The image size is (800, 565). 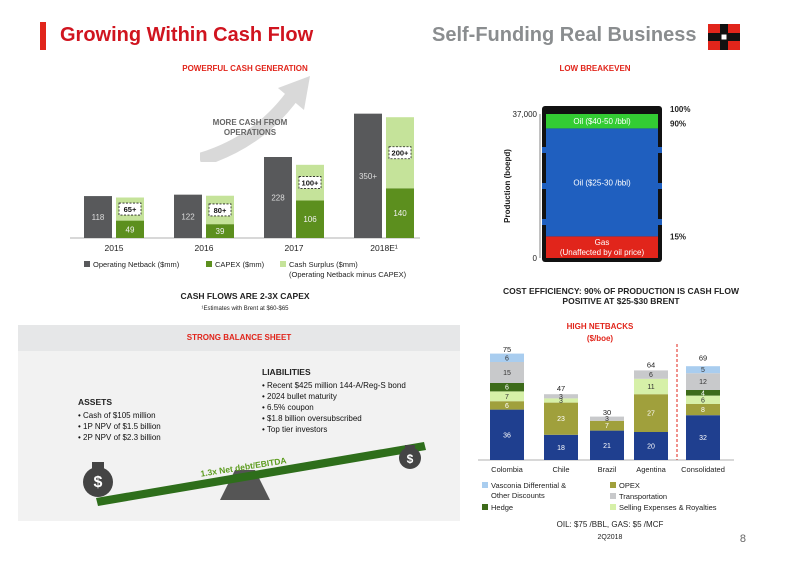 I want to click on assets-title: ASSETS, so click(x=95, y=402).